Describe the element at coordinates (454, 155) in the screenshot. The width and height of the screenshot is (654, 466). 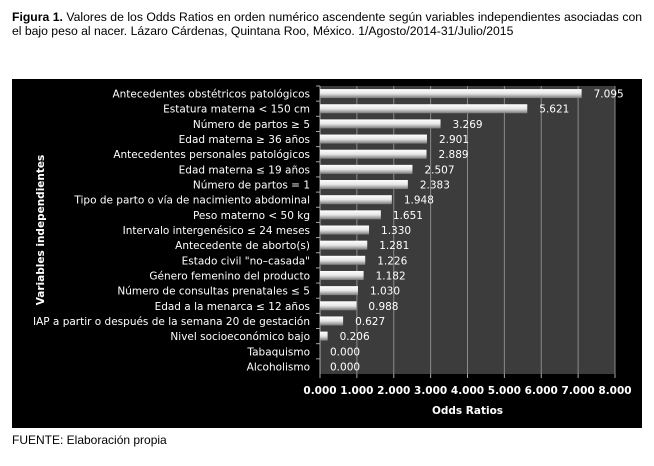
I see `data-label: 2.889` at that location.